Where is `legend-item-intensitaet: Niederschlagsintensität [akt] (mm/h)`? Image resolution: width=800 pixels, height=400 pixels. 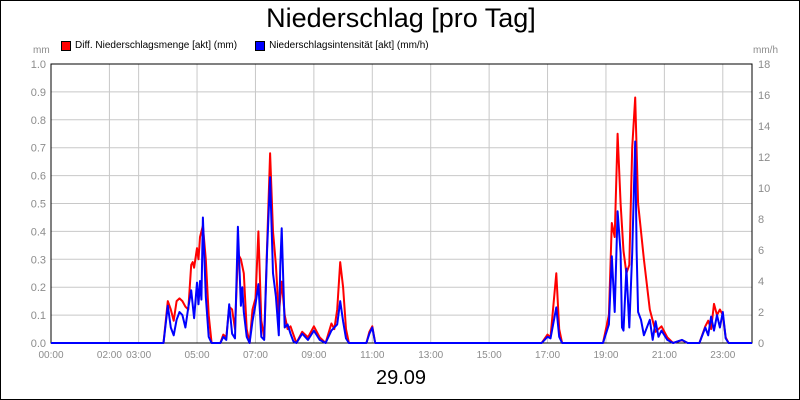 legend-item-intensitaet: Niederschlagsintensität [akt] (mm/h) is located at coordinates (342, 45).